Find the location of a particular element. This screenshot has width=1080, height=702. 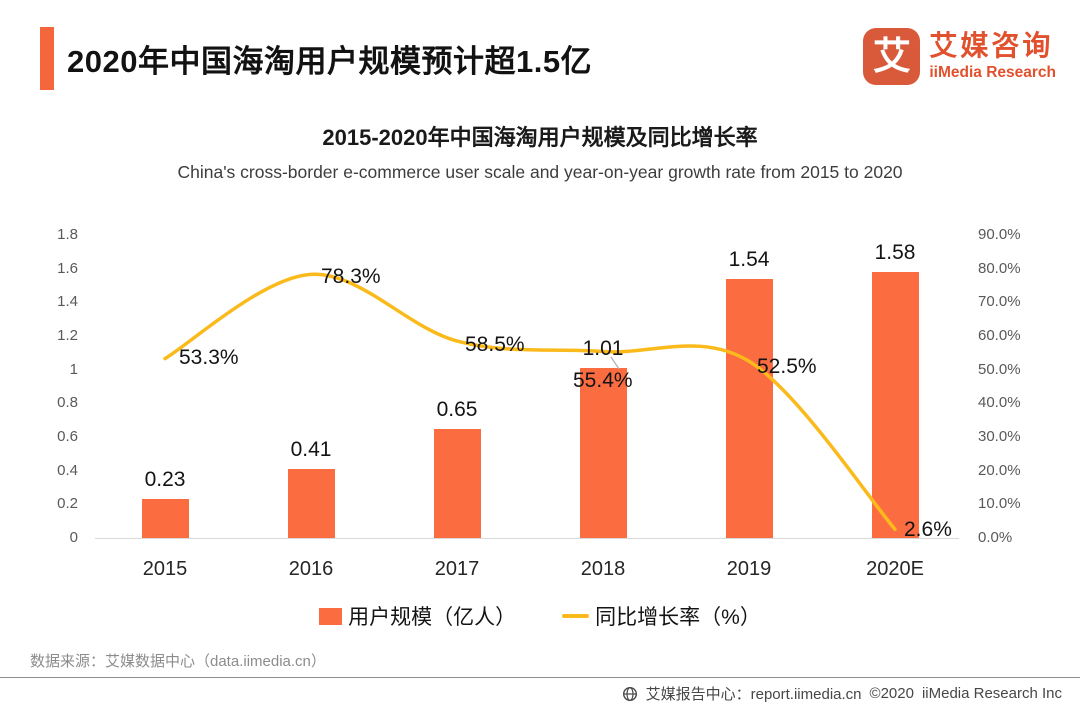

bar-2015 is located at coordinates (165, 518).